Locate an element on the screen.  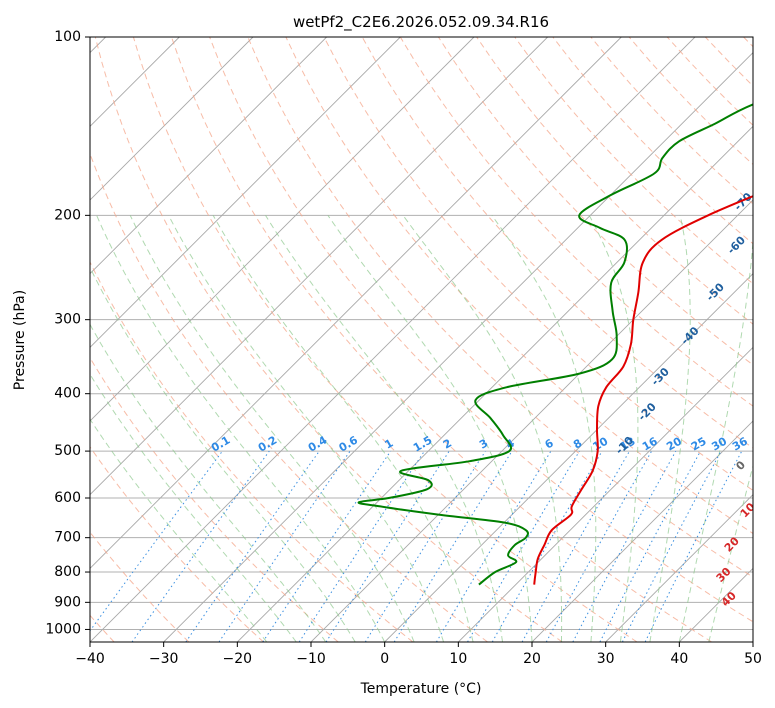
x-tick-label: −30 is located at coordinates (164, 659).